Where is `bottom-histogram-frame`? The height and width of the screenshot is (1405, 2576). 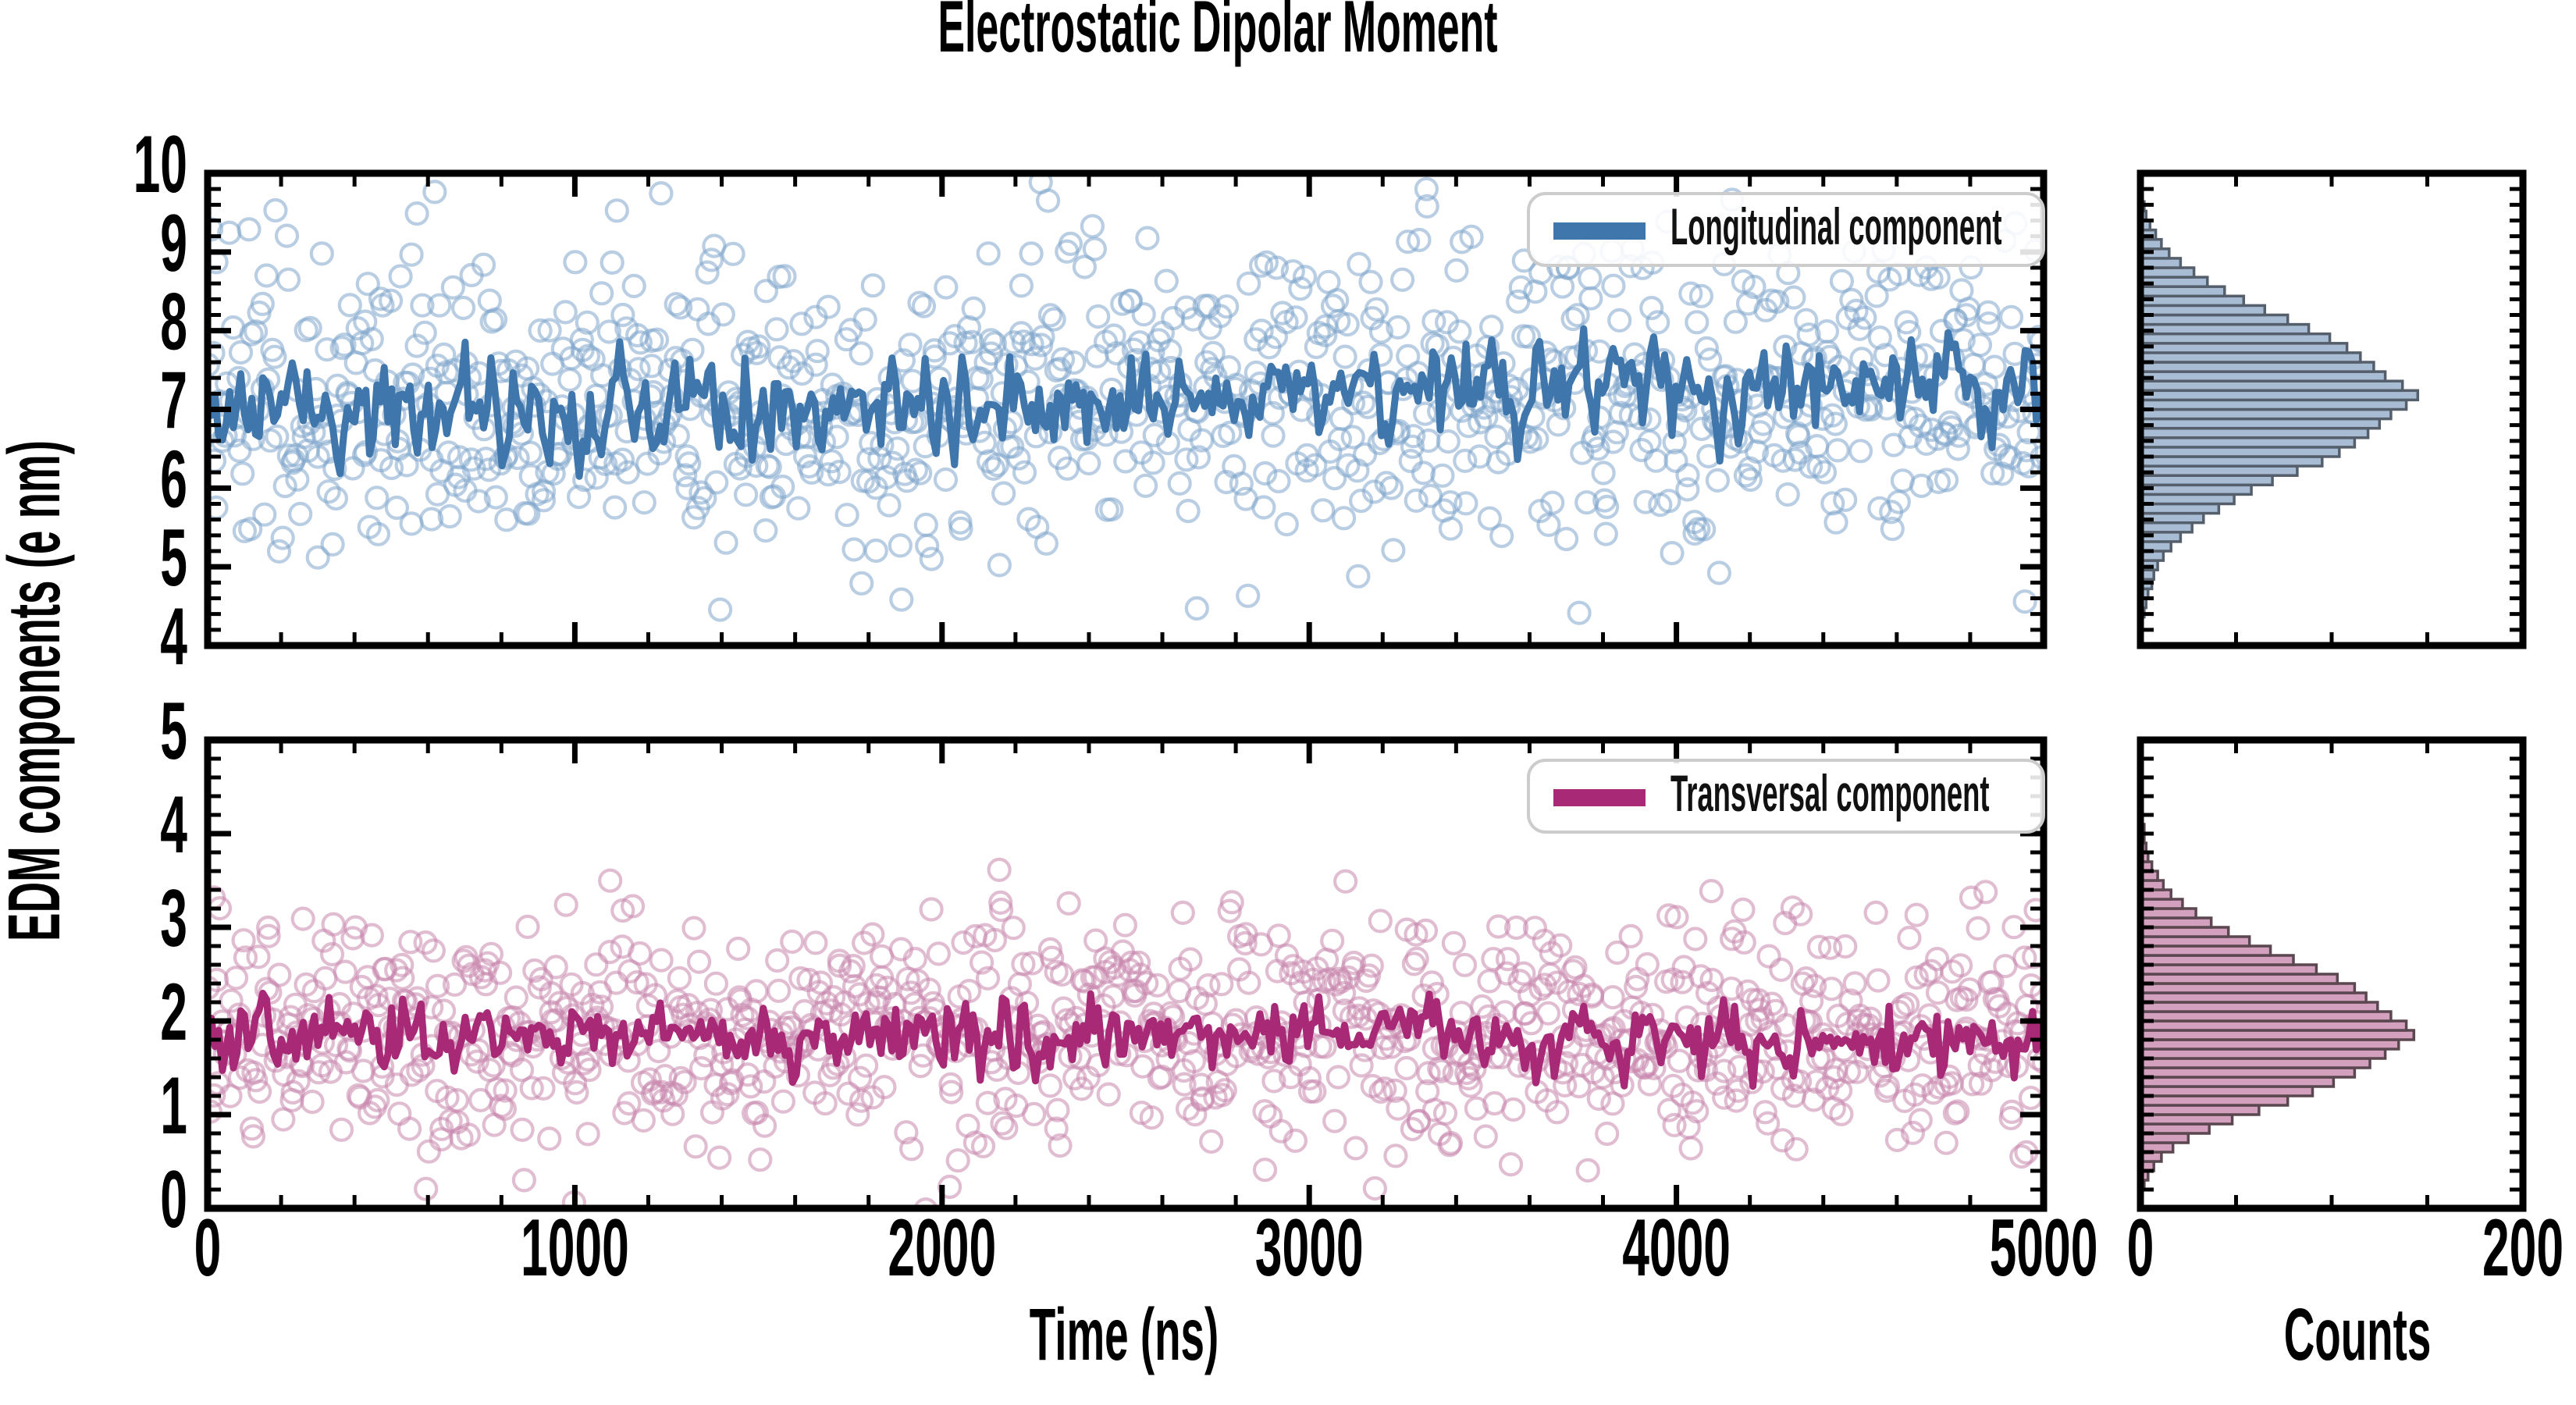 bottom-histogram-frame is located at coordinates (2332, 974).